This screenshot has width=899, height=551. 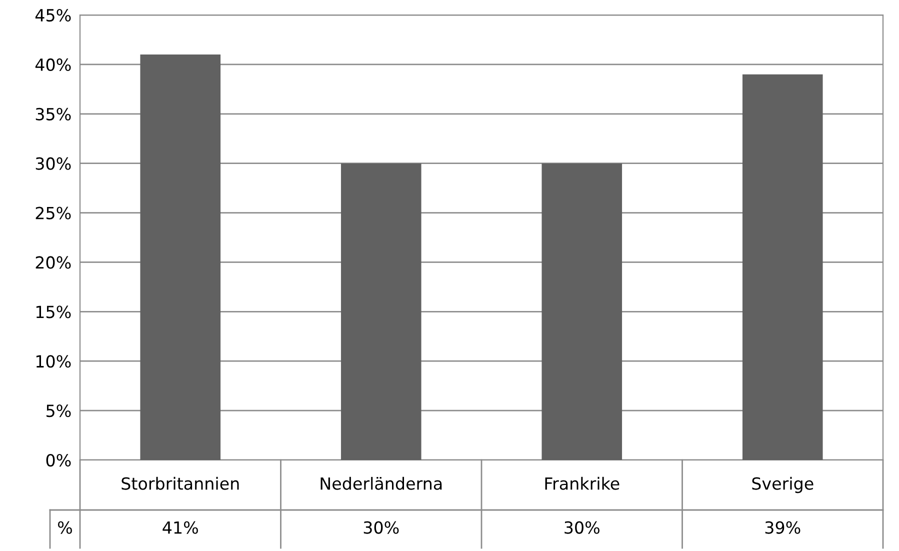 I want to click on data-label: 39%, so click(x=782, y=527).